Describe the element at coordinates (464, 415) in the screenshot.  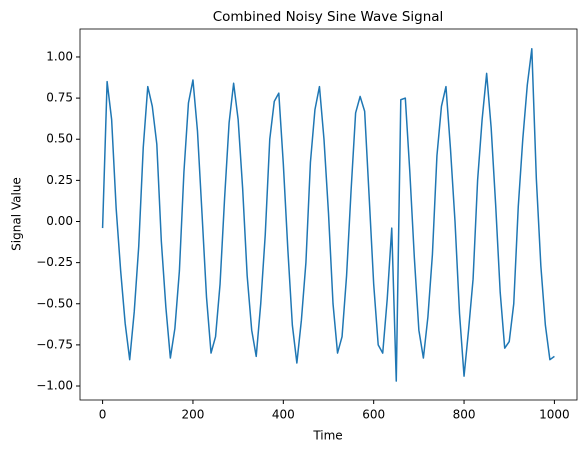
I see `x-tick-label: 800` at that location.